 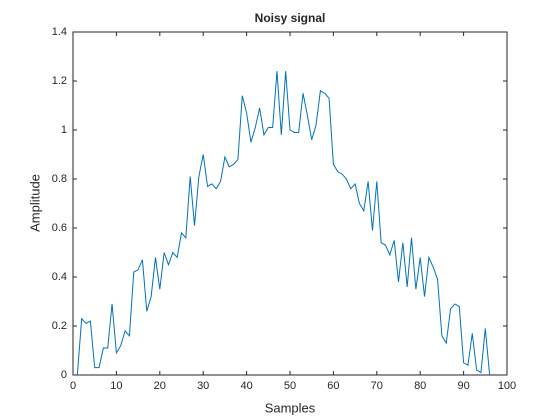 What do you see at coordinates (59, 32) in the screenshot?
I see `y-tick-label: 1.4` at bounding box center [59, 32].